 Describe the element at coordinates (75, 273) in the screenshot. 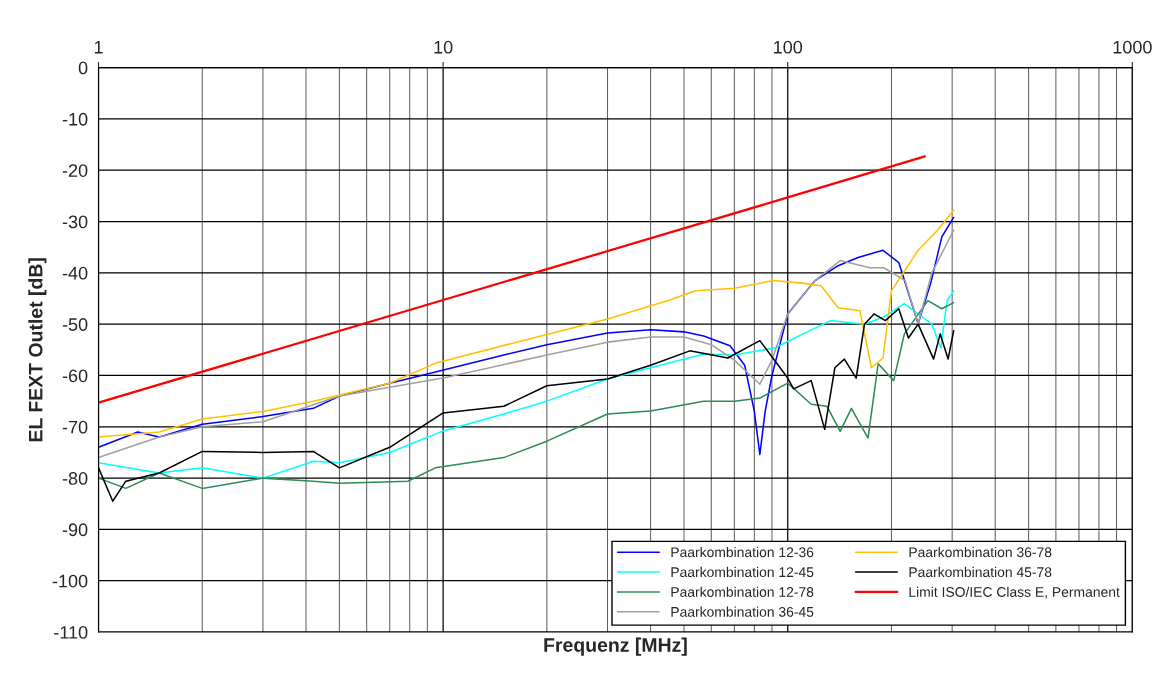

I see `y-tick-label: -40` at that location.